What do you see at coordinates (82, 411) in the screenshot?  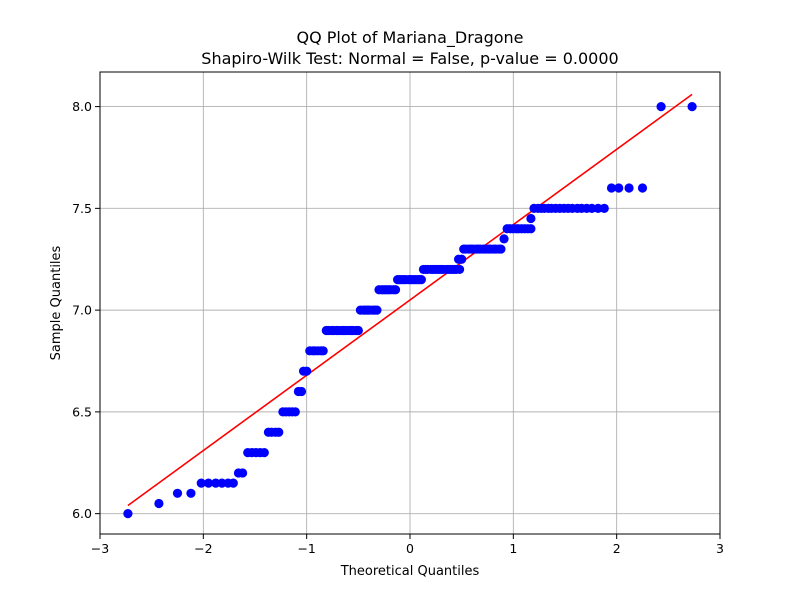 I see `y-tick-label: 6.5` at bounding box center [82, 411].